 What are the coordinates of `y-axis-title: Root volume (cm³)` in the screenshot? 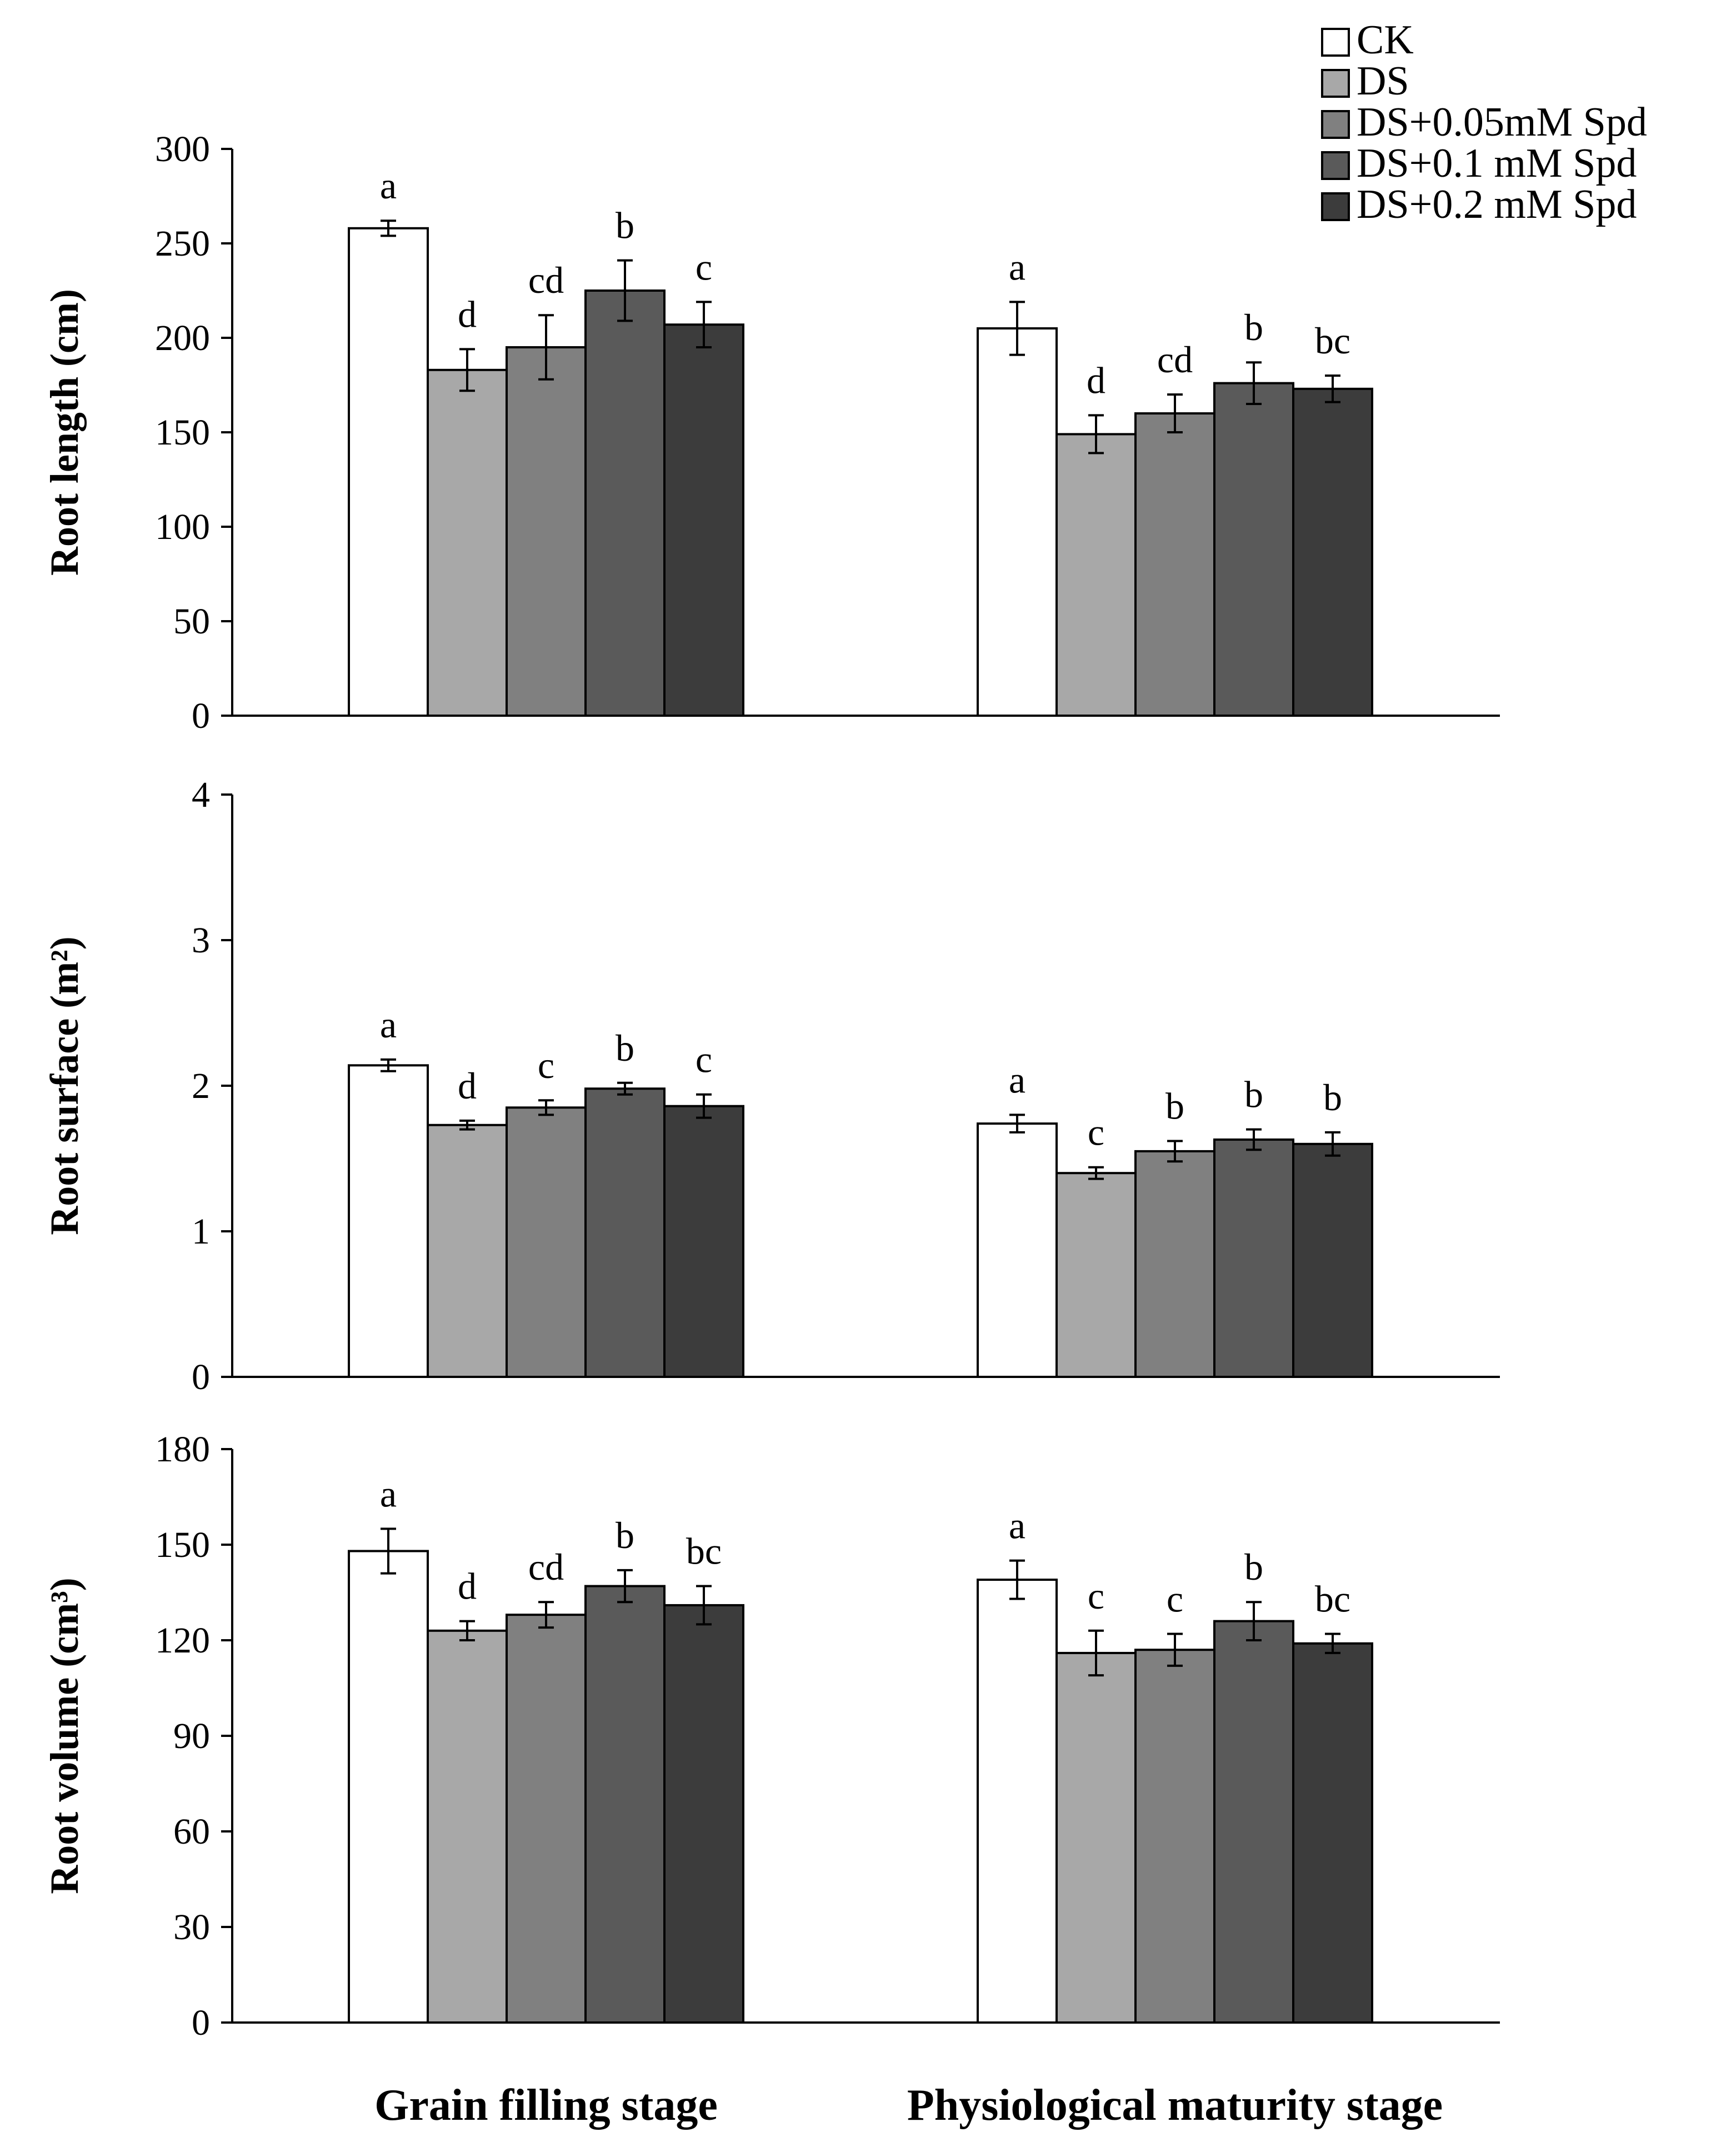 It's located at (64, 1735).